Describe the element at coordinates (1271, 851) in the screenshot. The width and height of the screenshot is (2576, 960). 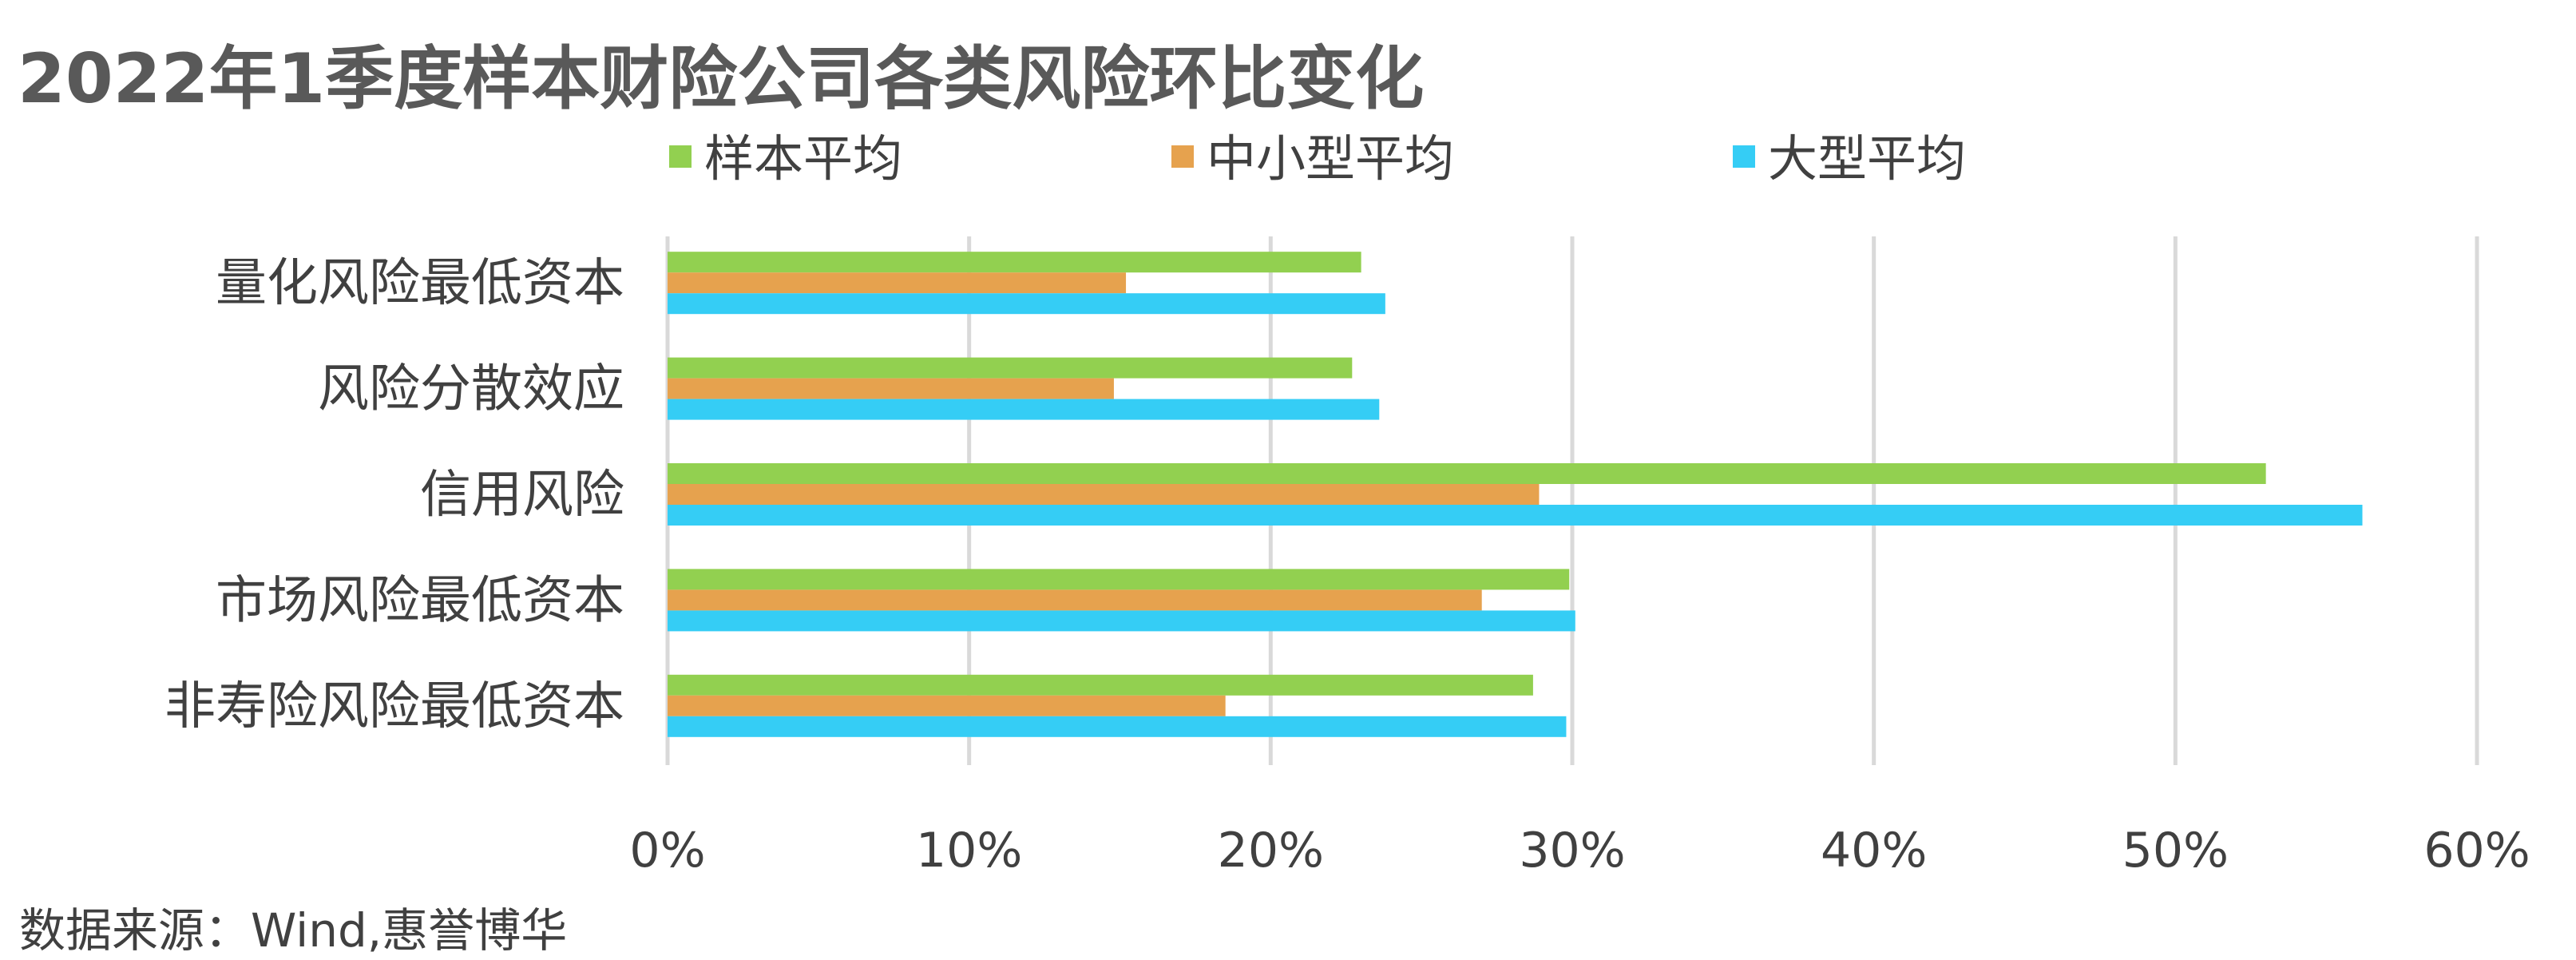
I see `x-tick-label: 20%` at that location.